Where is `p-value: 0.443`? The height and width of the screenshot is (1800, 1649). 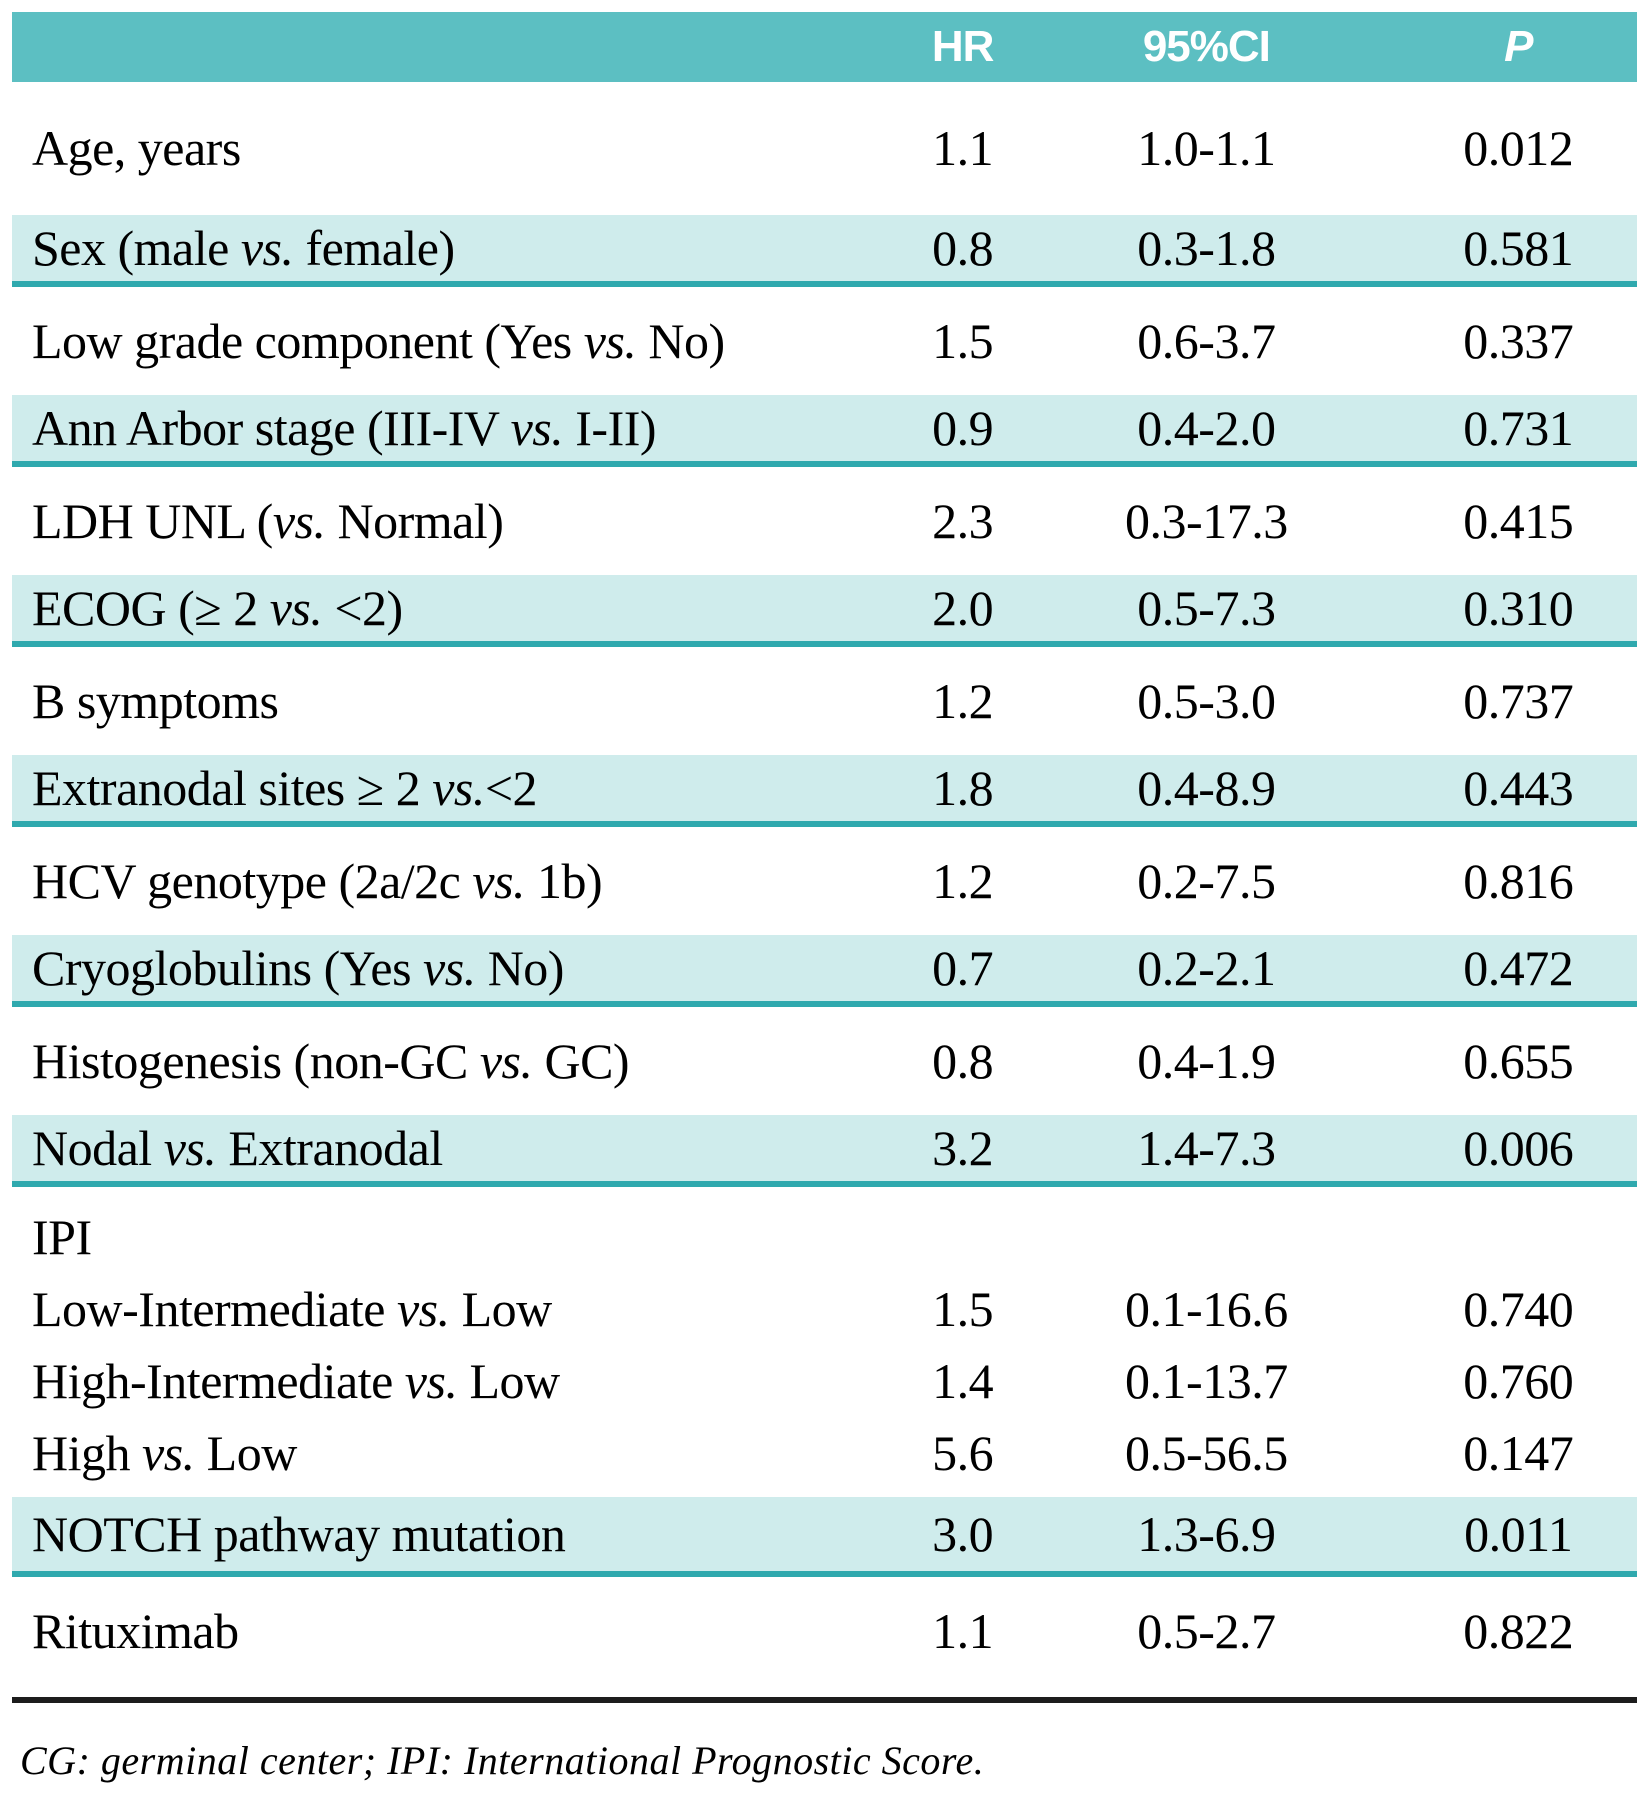 p-value: 0.443 is located at coordinates (1518, 787).